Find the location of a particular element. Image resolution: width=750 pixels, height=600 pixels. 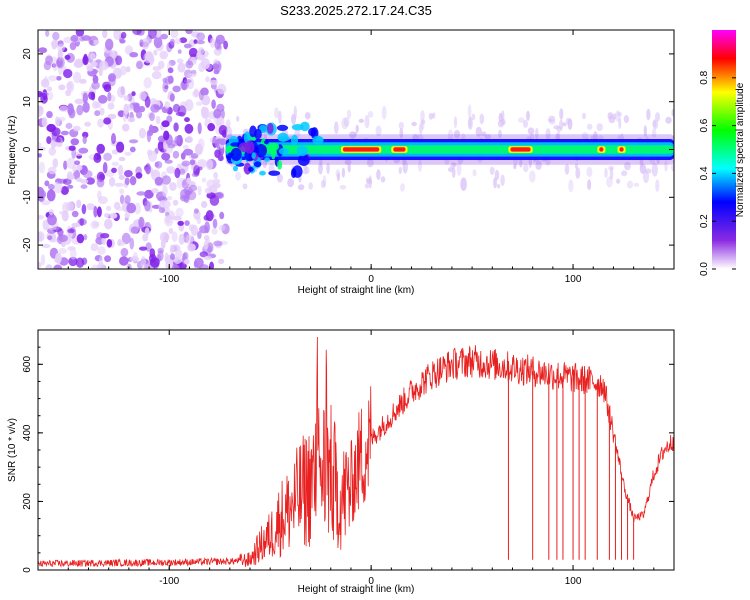

spectrogram-x-axis-title: Height of straight line (km) is located at coordinates (356, 290).